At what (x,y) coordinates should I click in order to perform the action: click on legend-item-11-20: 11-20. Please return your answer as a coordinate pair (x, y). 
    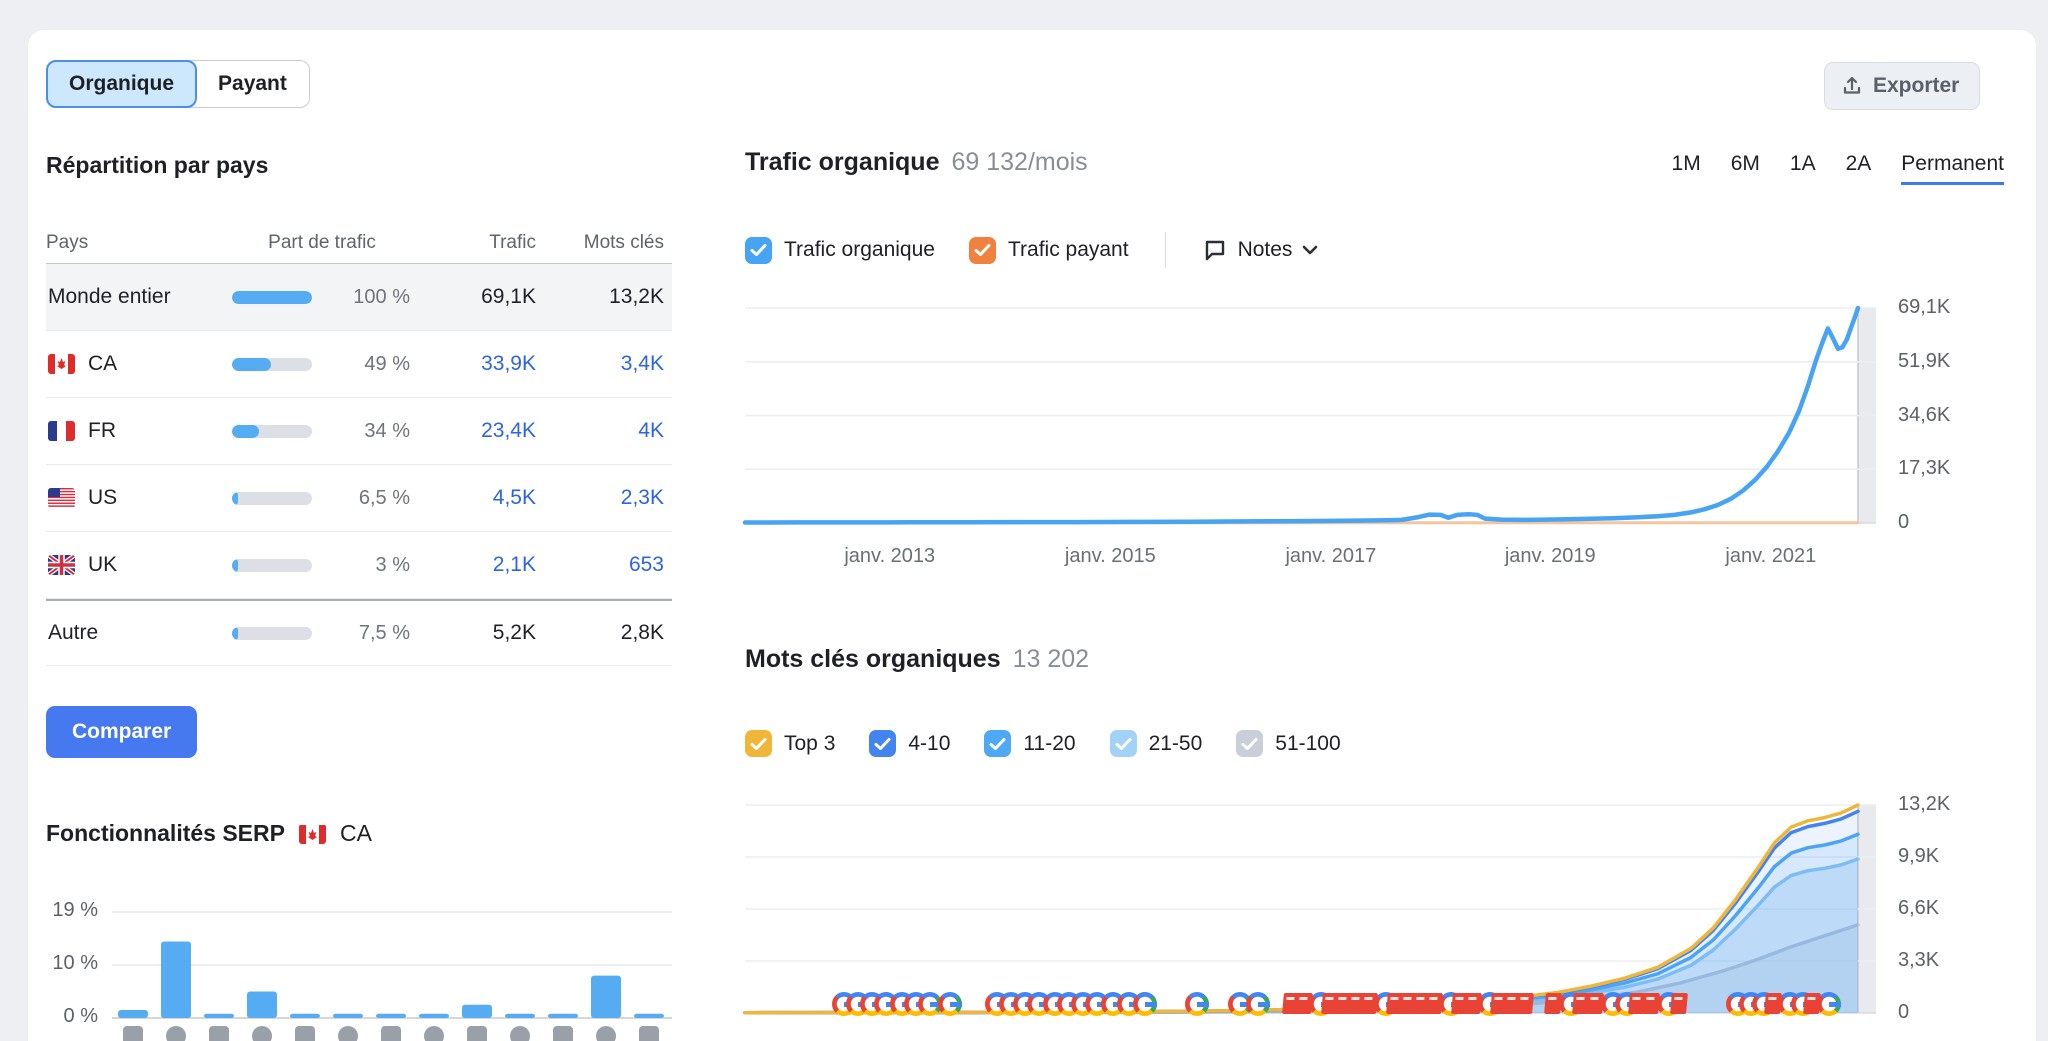
    Looking at the image, I should click on (1030, 743).